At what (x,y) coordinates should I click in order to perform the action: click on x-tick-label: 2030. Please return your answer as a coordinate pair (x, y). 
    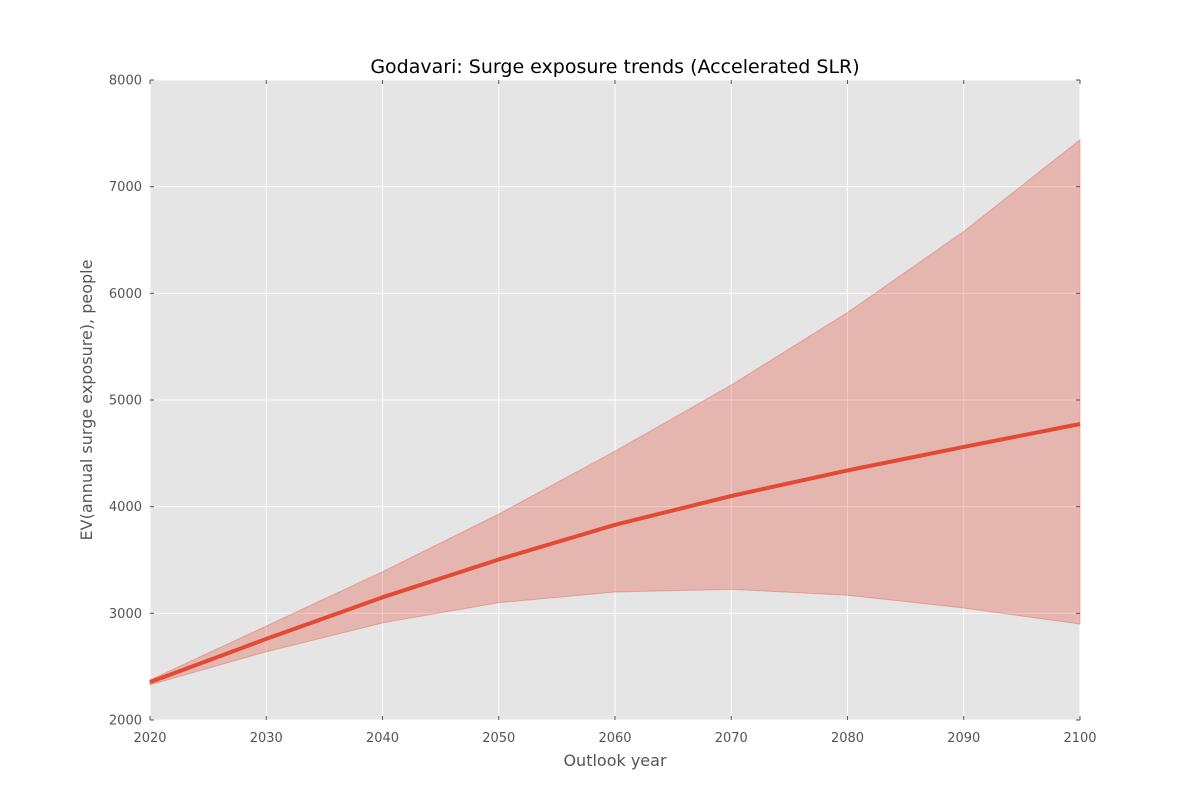
    Looking at the image, I should click on (266, 738).